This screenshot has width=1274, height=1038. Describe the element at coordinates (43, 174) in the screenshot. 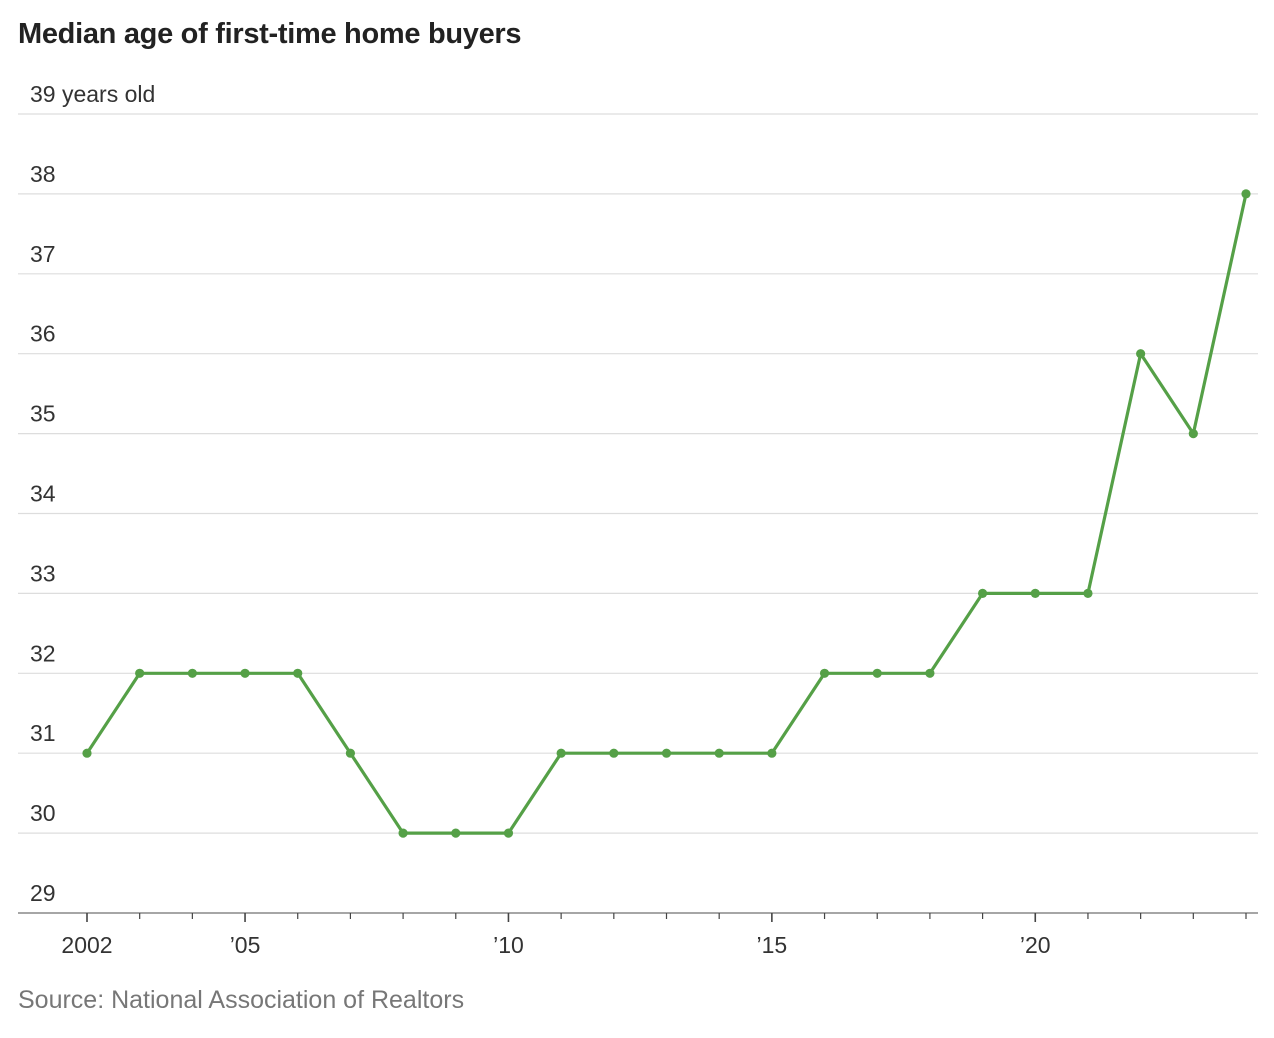

I see `y-tick-label: 38` at that location.